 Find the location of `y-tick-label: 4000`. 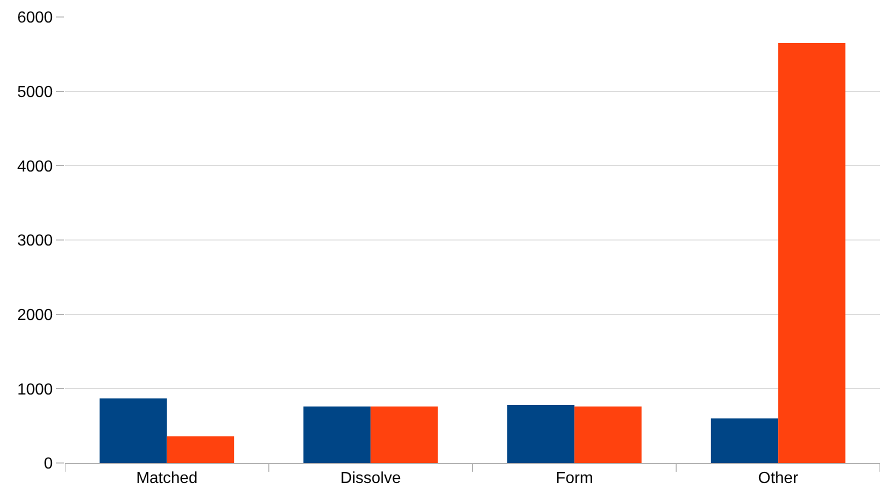

y-tick-label: 4000 is located at coordinates (35, 167).